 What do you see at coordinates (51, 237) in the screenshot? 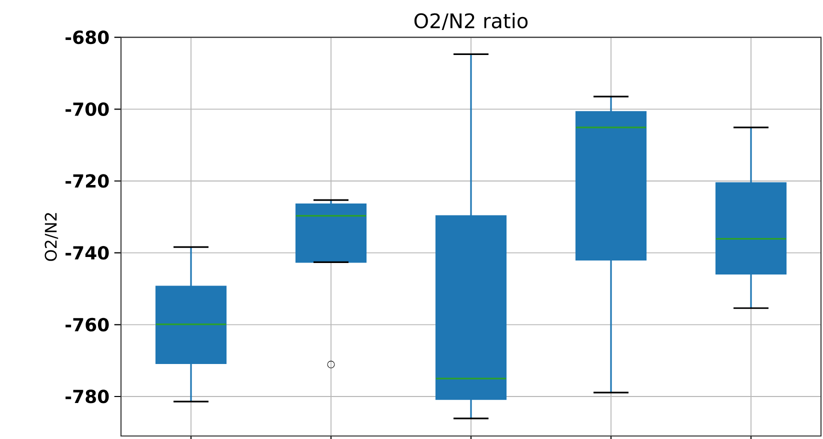
I see `y-axis-title: O2/N2` at bounding box center [51, 237].